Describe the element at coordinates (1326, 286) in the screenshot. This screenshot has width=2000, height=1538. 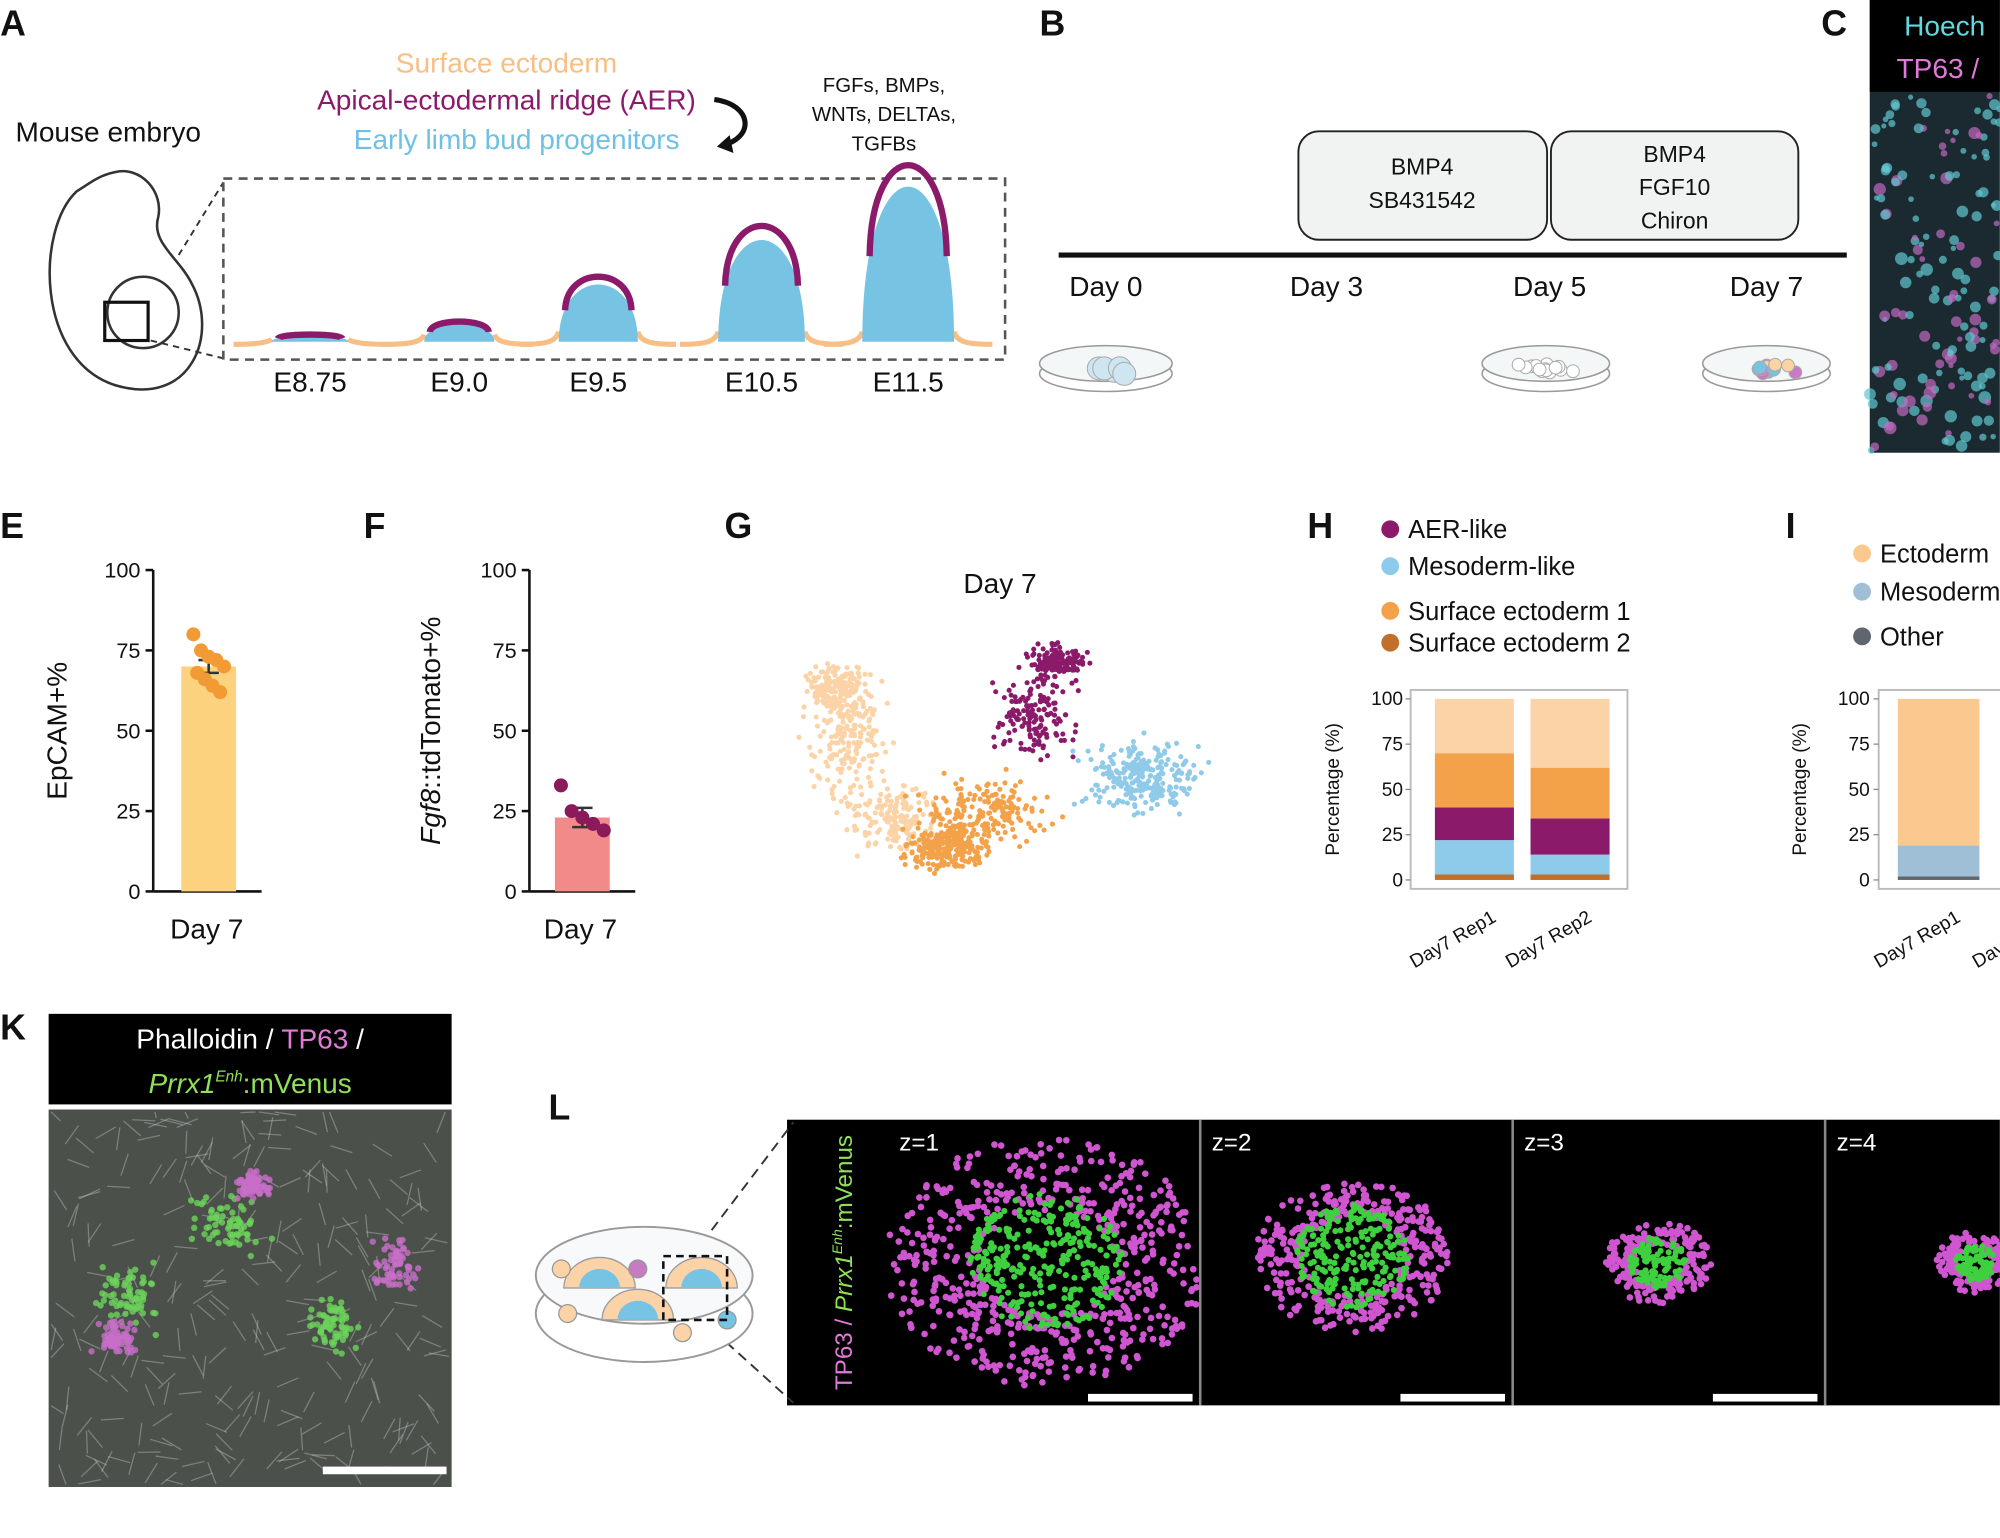
I see `day-label: Day 3` at that location.